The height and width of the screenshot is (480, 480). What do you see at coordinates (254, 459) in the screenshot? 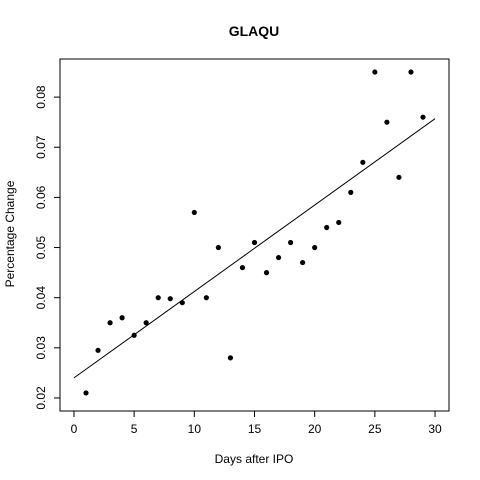
I see `x-axis-label: Days after IPO` at bounding box center [254, 459].